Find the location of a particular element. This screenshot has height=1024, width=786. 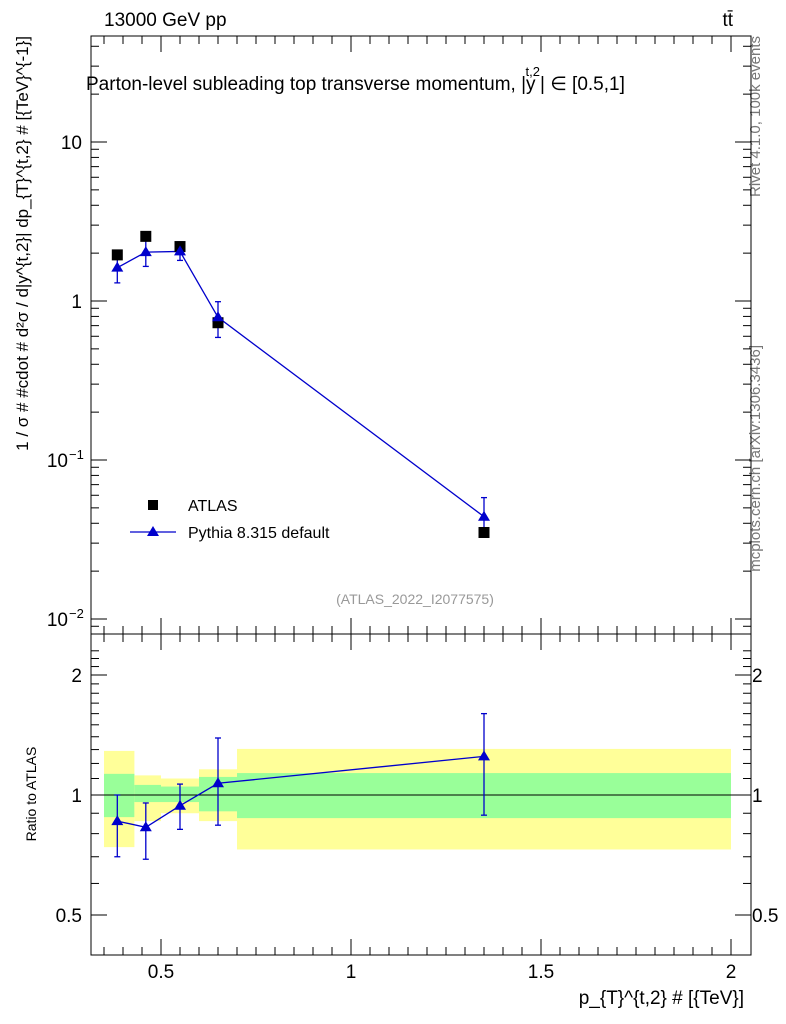

x-tick-label: 1 is located at coordinates (351, 972).